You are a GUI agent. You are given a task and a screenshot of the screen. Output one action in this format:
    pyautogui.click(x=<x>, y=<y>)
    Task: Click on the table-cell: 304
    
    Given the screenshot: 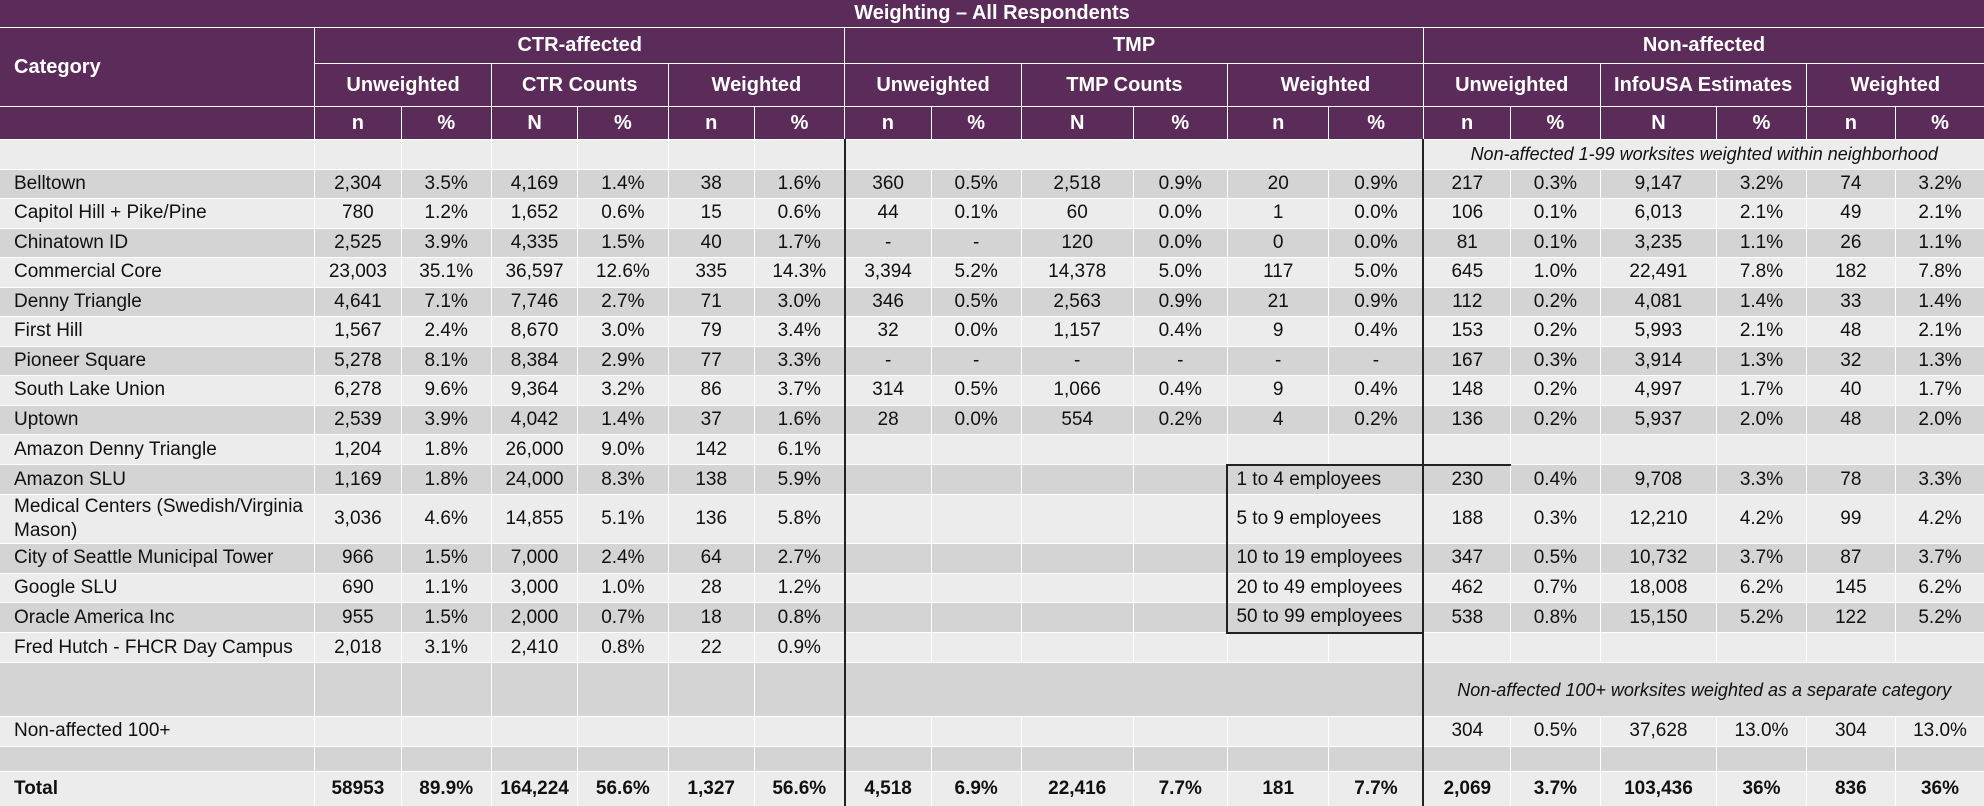 What is the action you would take?
    pyautogui.click(x=1466, y=732)
    